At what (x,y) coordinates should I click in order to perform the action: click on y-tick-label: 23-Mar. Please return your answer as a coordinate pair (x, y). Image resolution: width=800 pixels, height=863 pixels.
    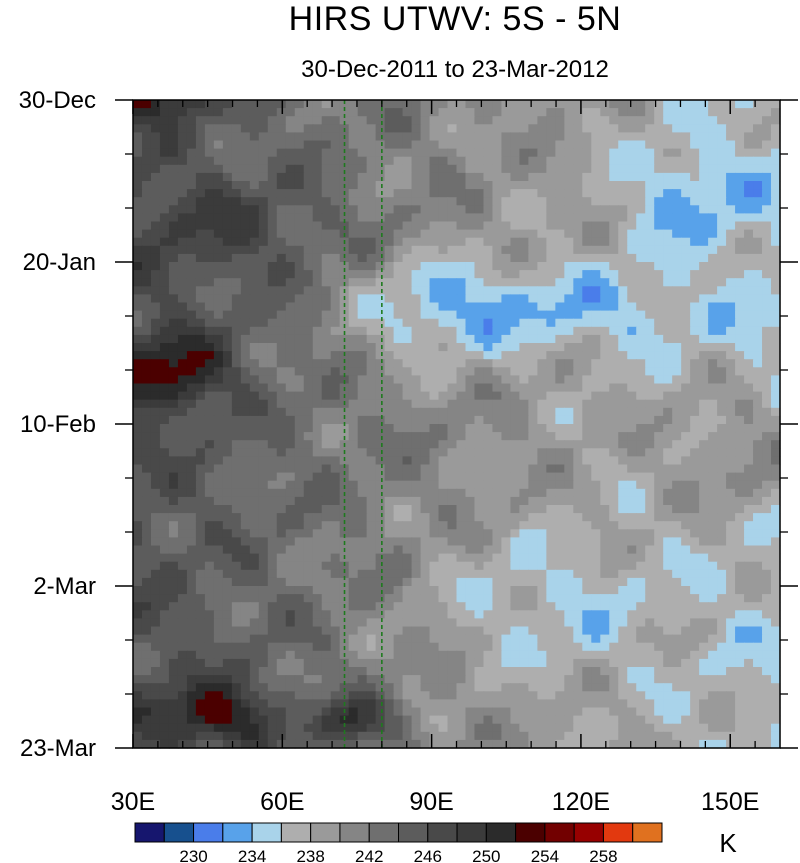
    Looking at the image, I should click on (58, 748).